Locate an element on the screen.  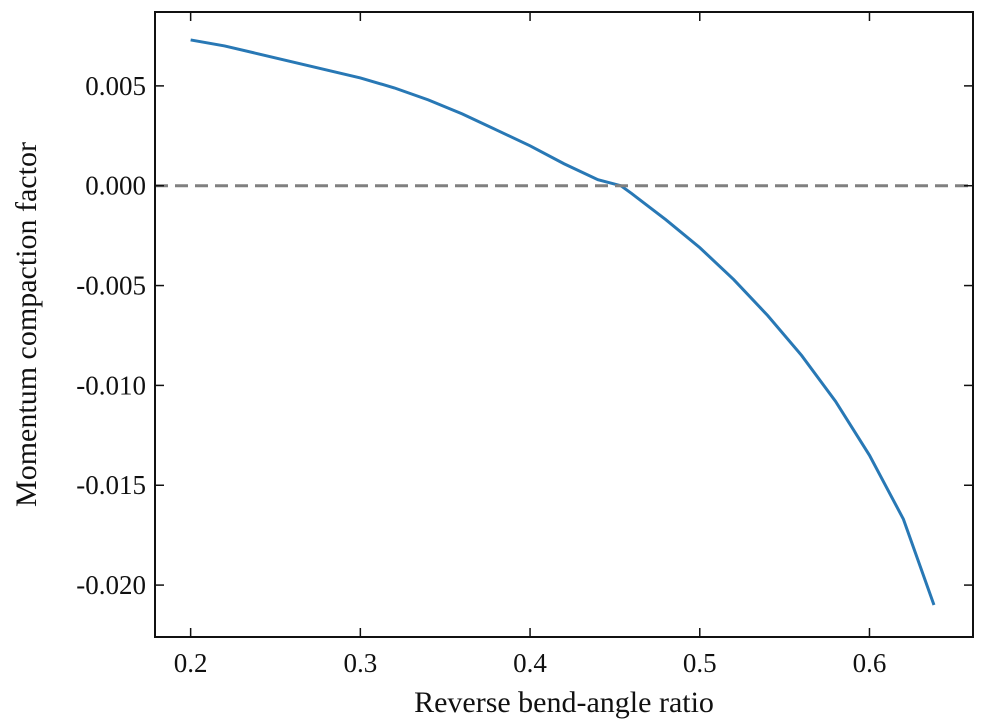
x-tick-label: 0.2 is located at coordinates (191, 663).